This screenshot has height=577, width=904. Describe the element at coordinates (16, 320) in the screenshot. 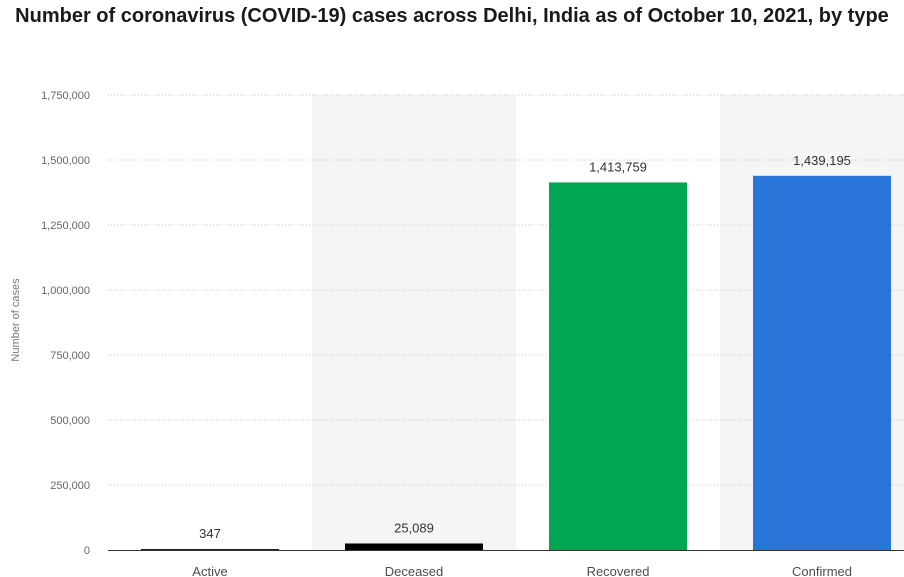

I see `y-axis-title: Number of cases` at that location.